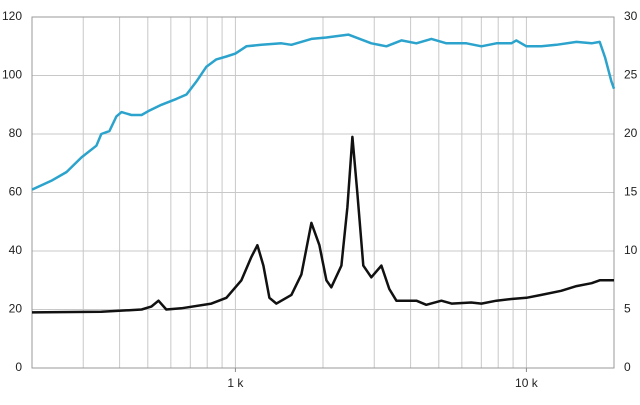  What do you see at coordinates (631, 192) in the screenshot?
I see `y2-tick-label: 15` at bounding box center [631, 192].